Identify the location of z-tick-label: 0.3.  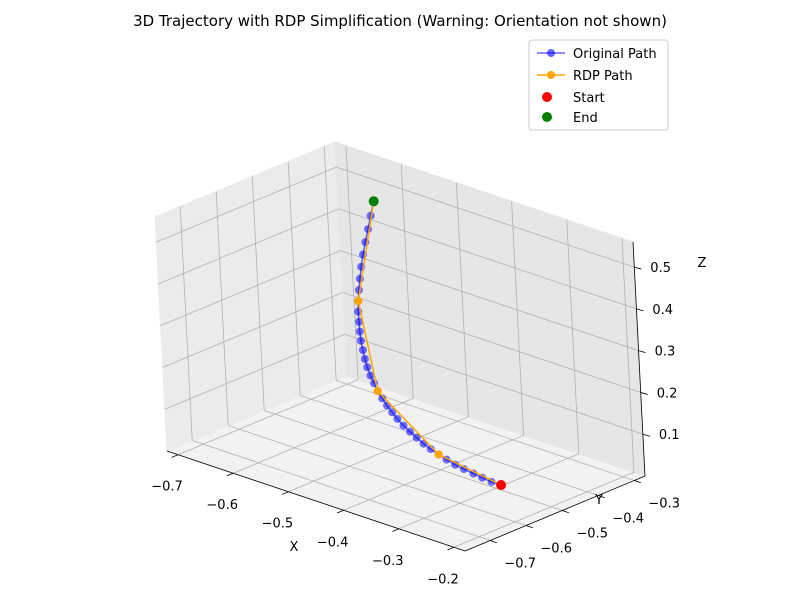
(665, 352).